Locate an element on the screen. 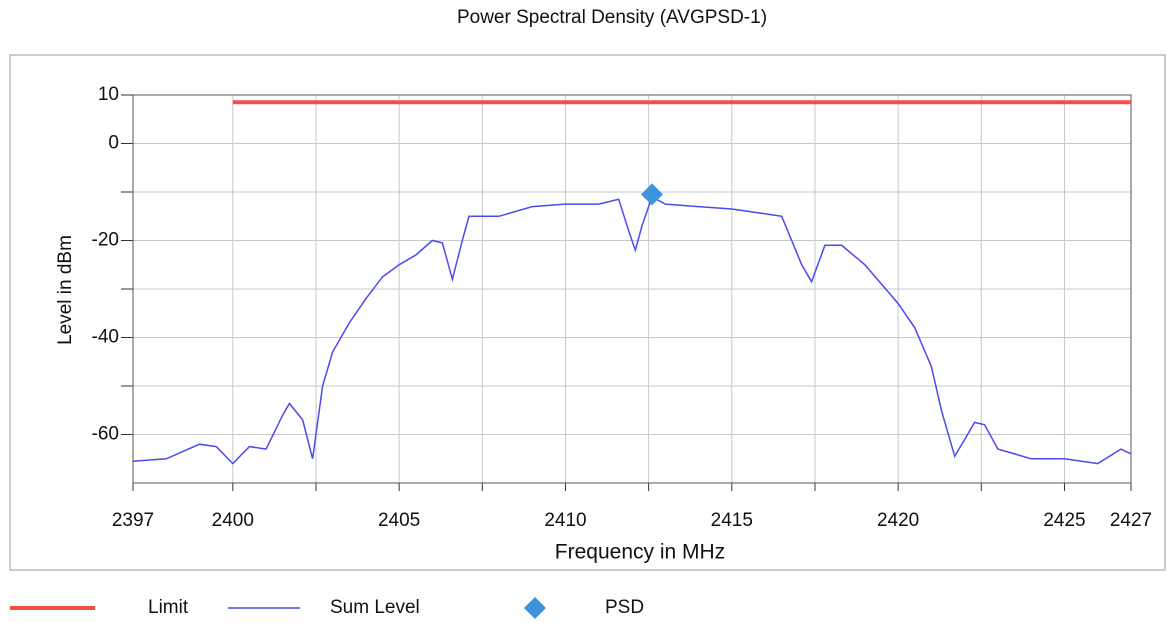 The height and width of the screenshot is (623, 1175). legend-label: Limit is located at coordinates (168, 607).